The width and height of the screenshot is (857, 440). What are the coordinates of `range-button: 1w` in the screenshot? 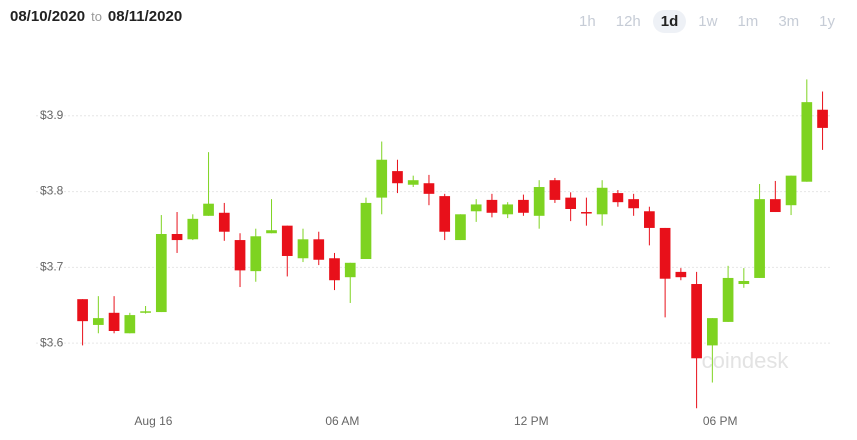 It's located at (708, 21).